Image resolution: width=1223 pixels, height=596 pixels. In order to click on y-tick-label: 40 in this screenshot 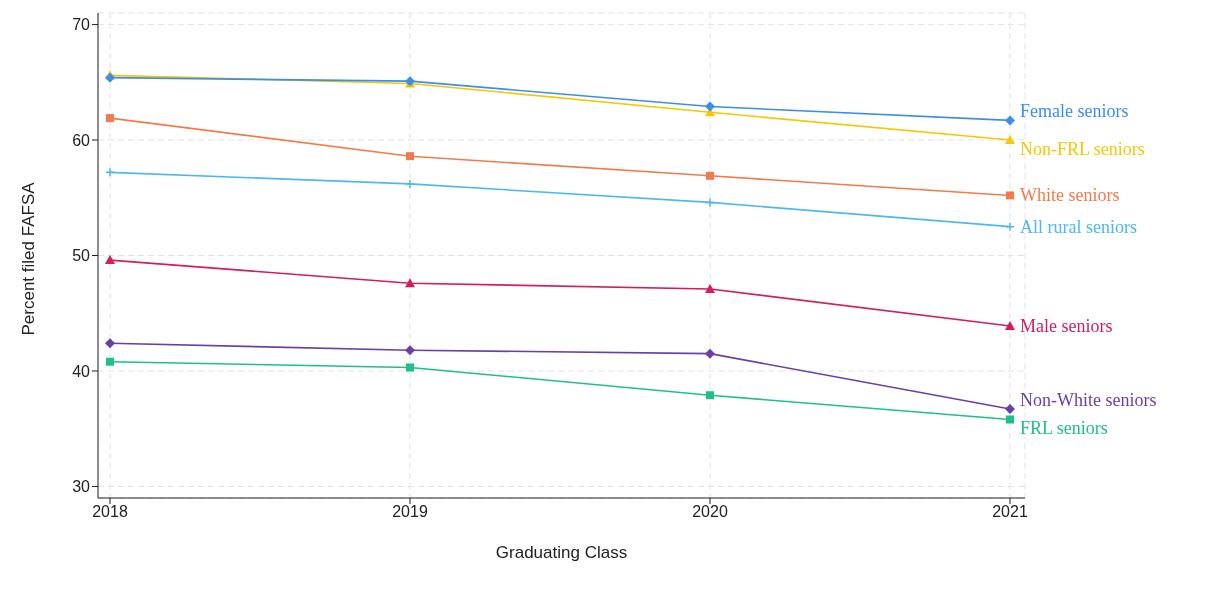, I will do `click(81, 371)`.